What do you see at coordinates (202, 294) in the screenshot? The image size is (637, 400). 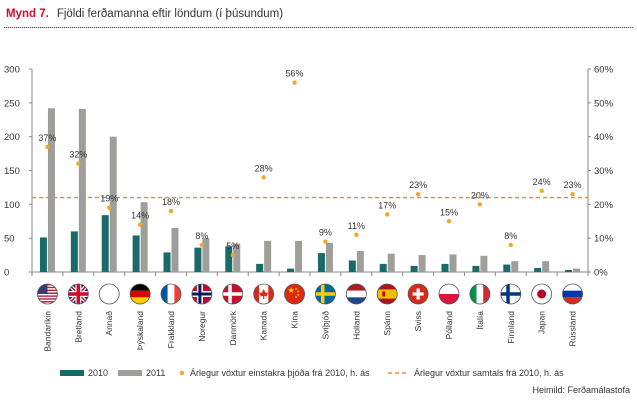 I see `no-flag` at bounding box center [202, 294].